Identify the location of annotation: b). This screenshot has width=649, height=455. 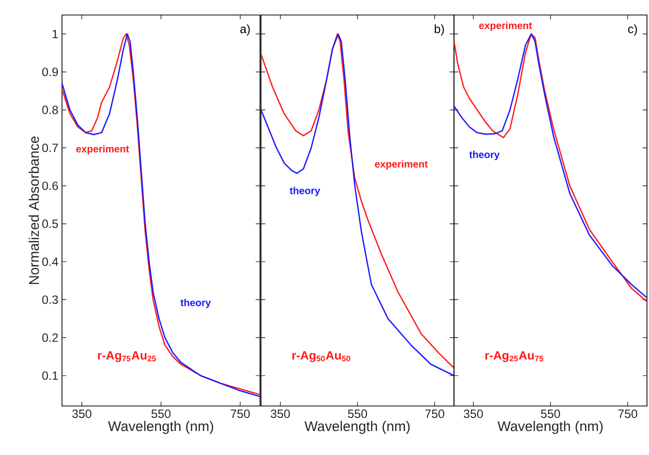
(439, 30).